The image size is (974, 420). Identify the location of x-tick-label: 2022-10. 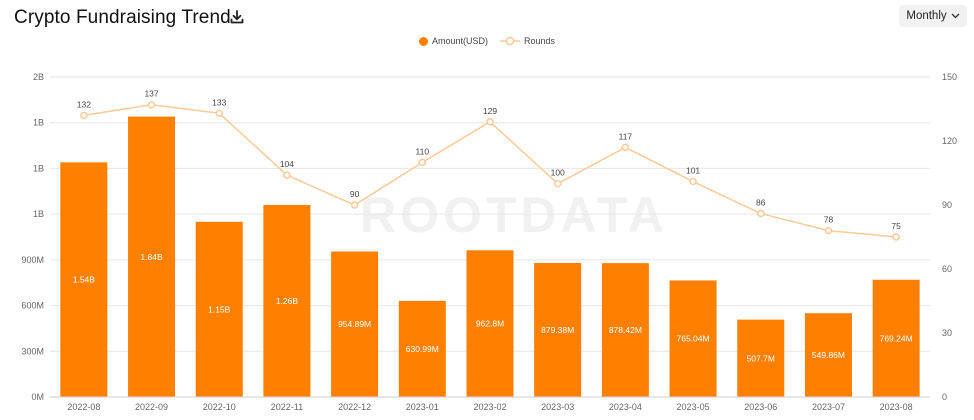
(219, 407).